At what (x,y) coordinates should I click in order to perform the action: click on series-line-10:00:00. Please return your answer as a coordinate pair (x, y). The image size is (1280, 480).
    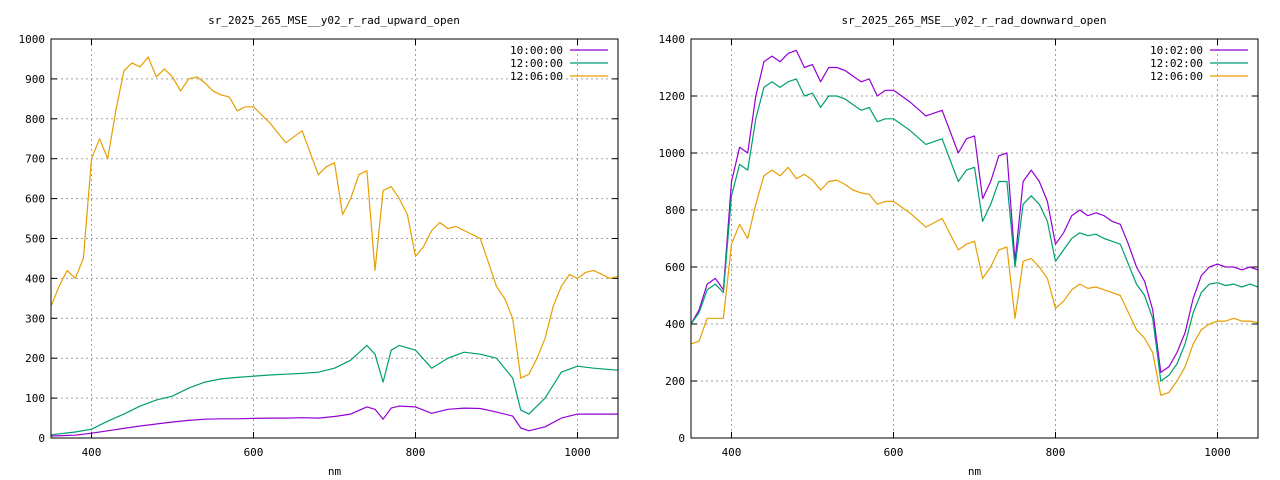
    Looking at the image, I should click on (334, 421).